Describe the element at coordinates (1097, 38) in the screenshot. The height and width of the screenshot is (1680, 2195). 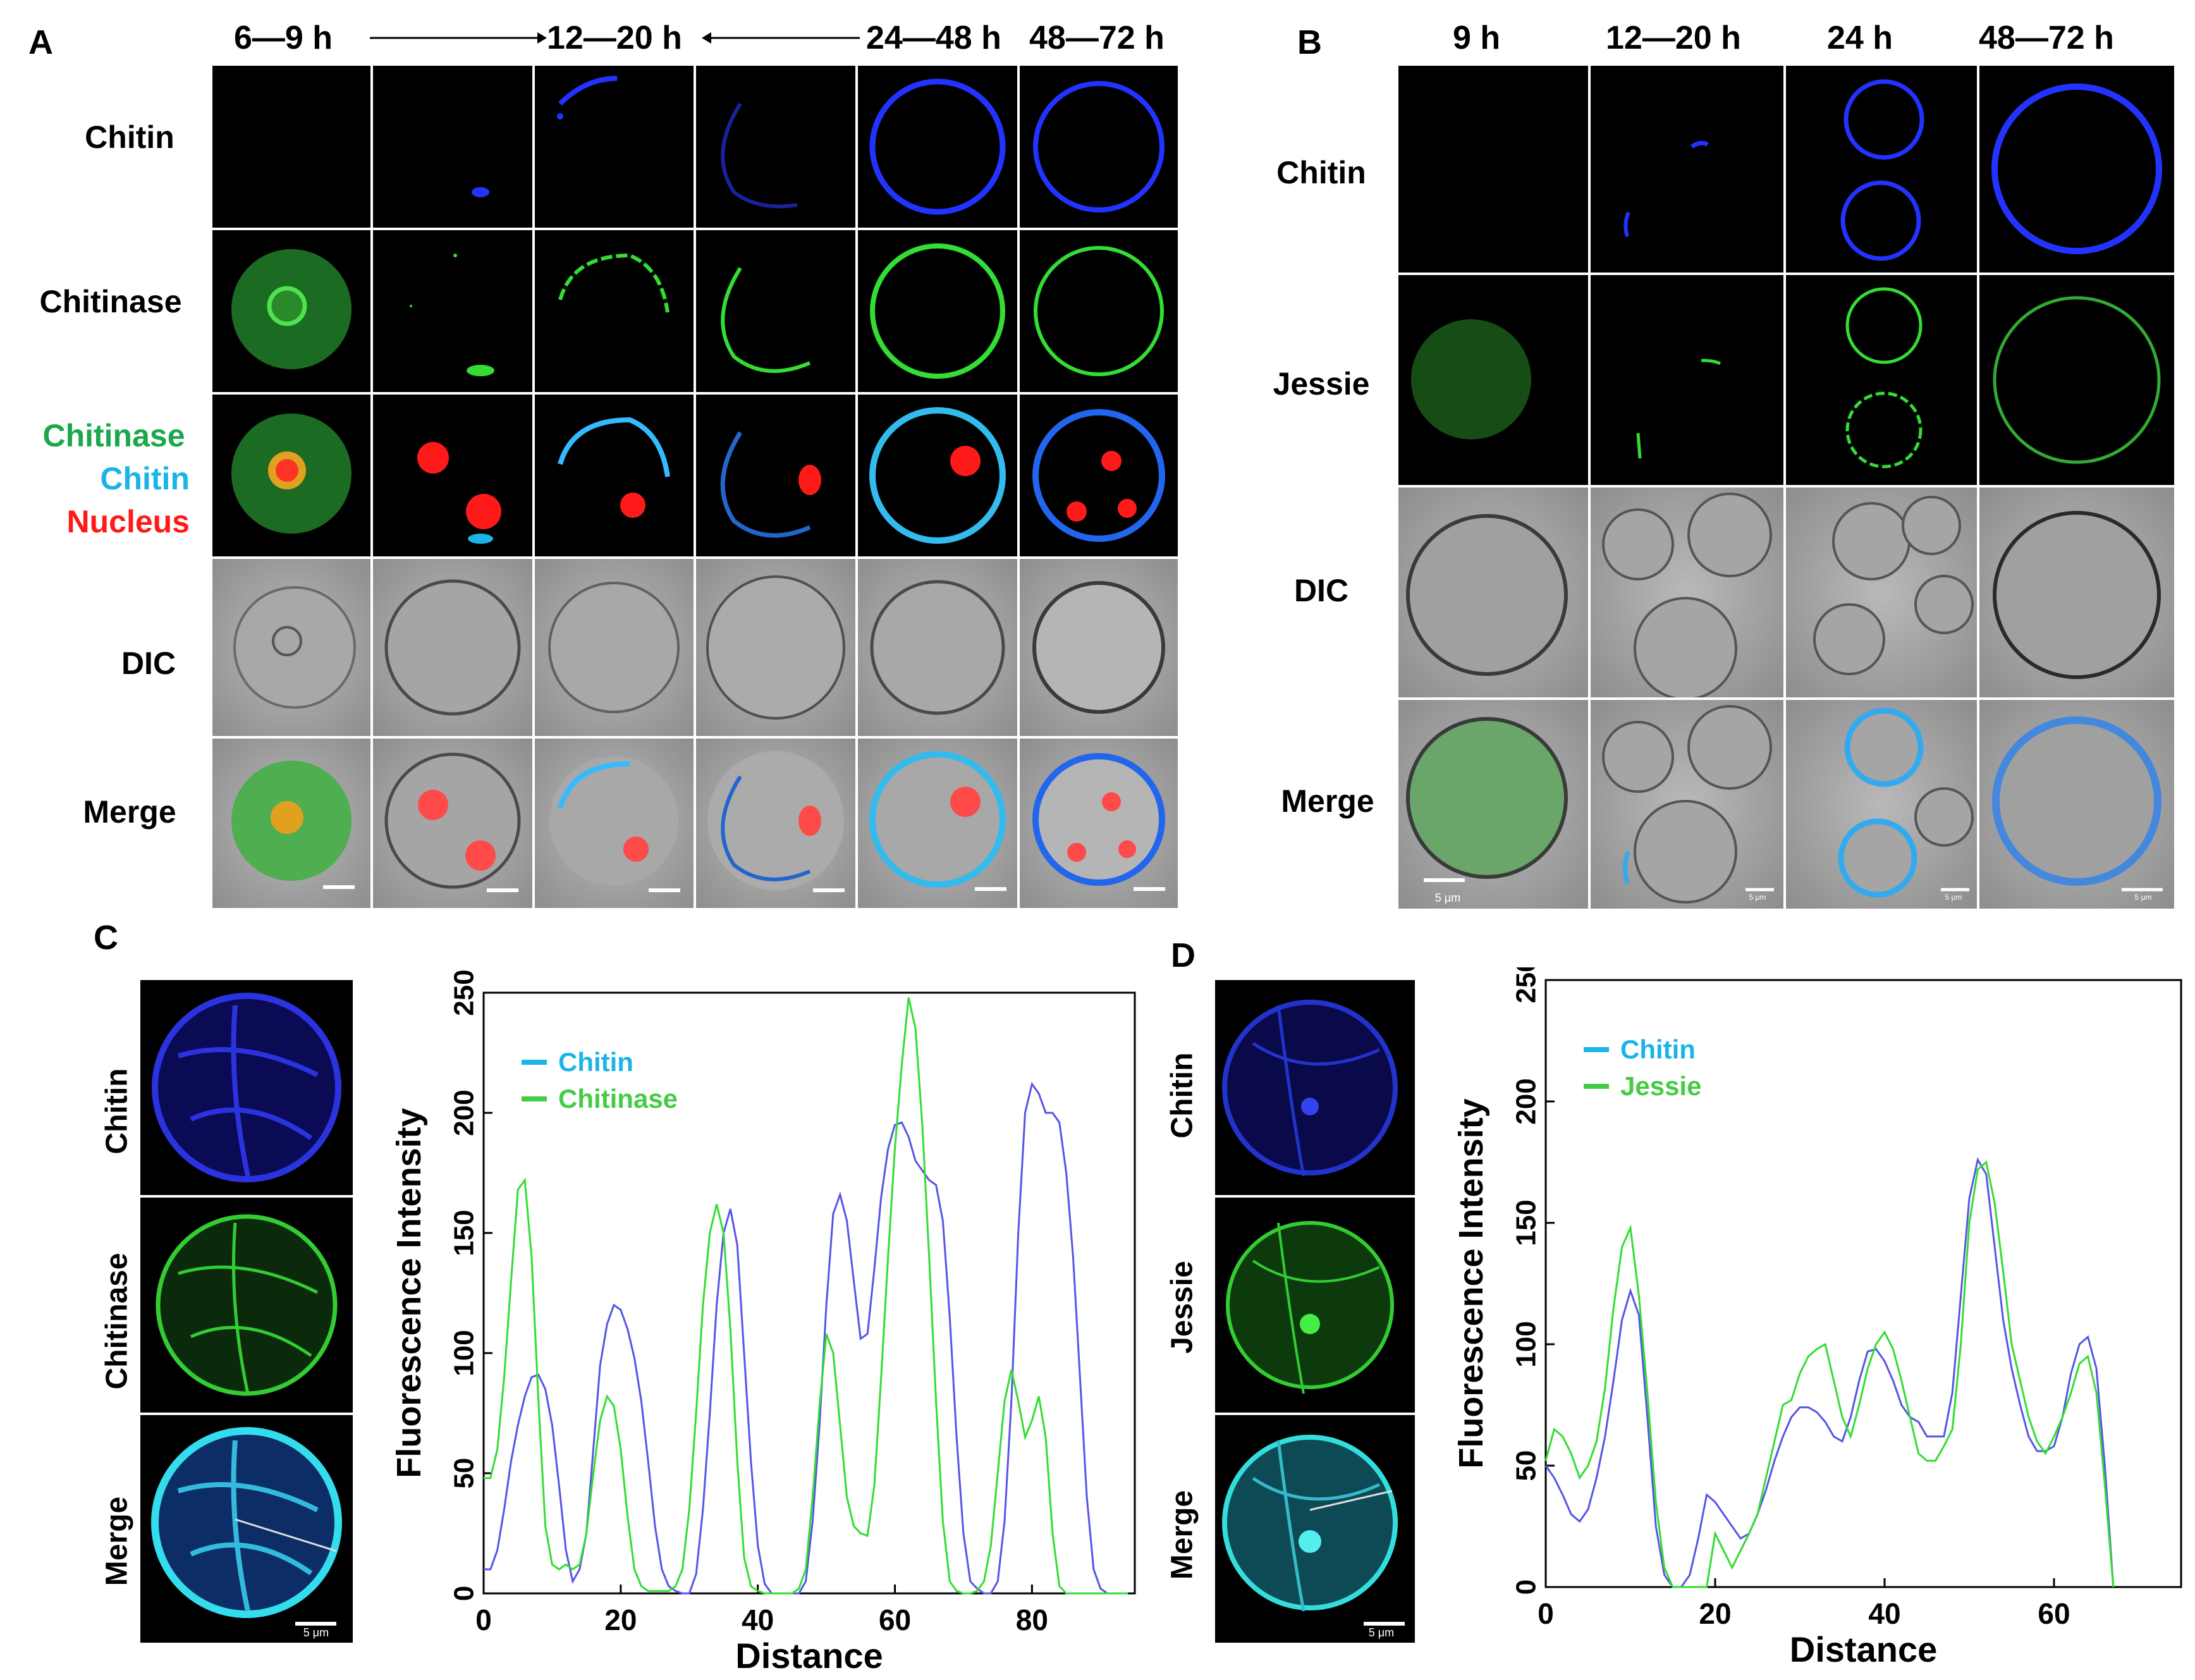
I see `panel-a-header-4: 48—72 h` at that location.